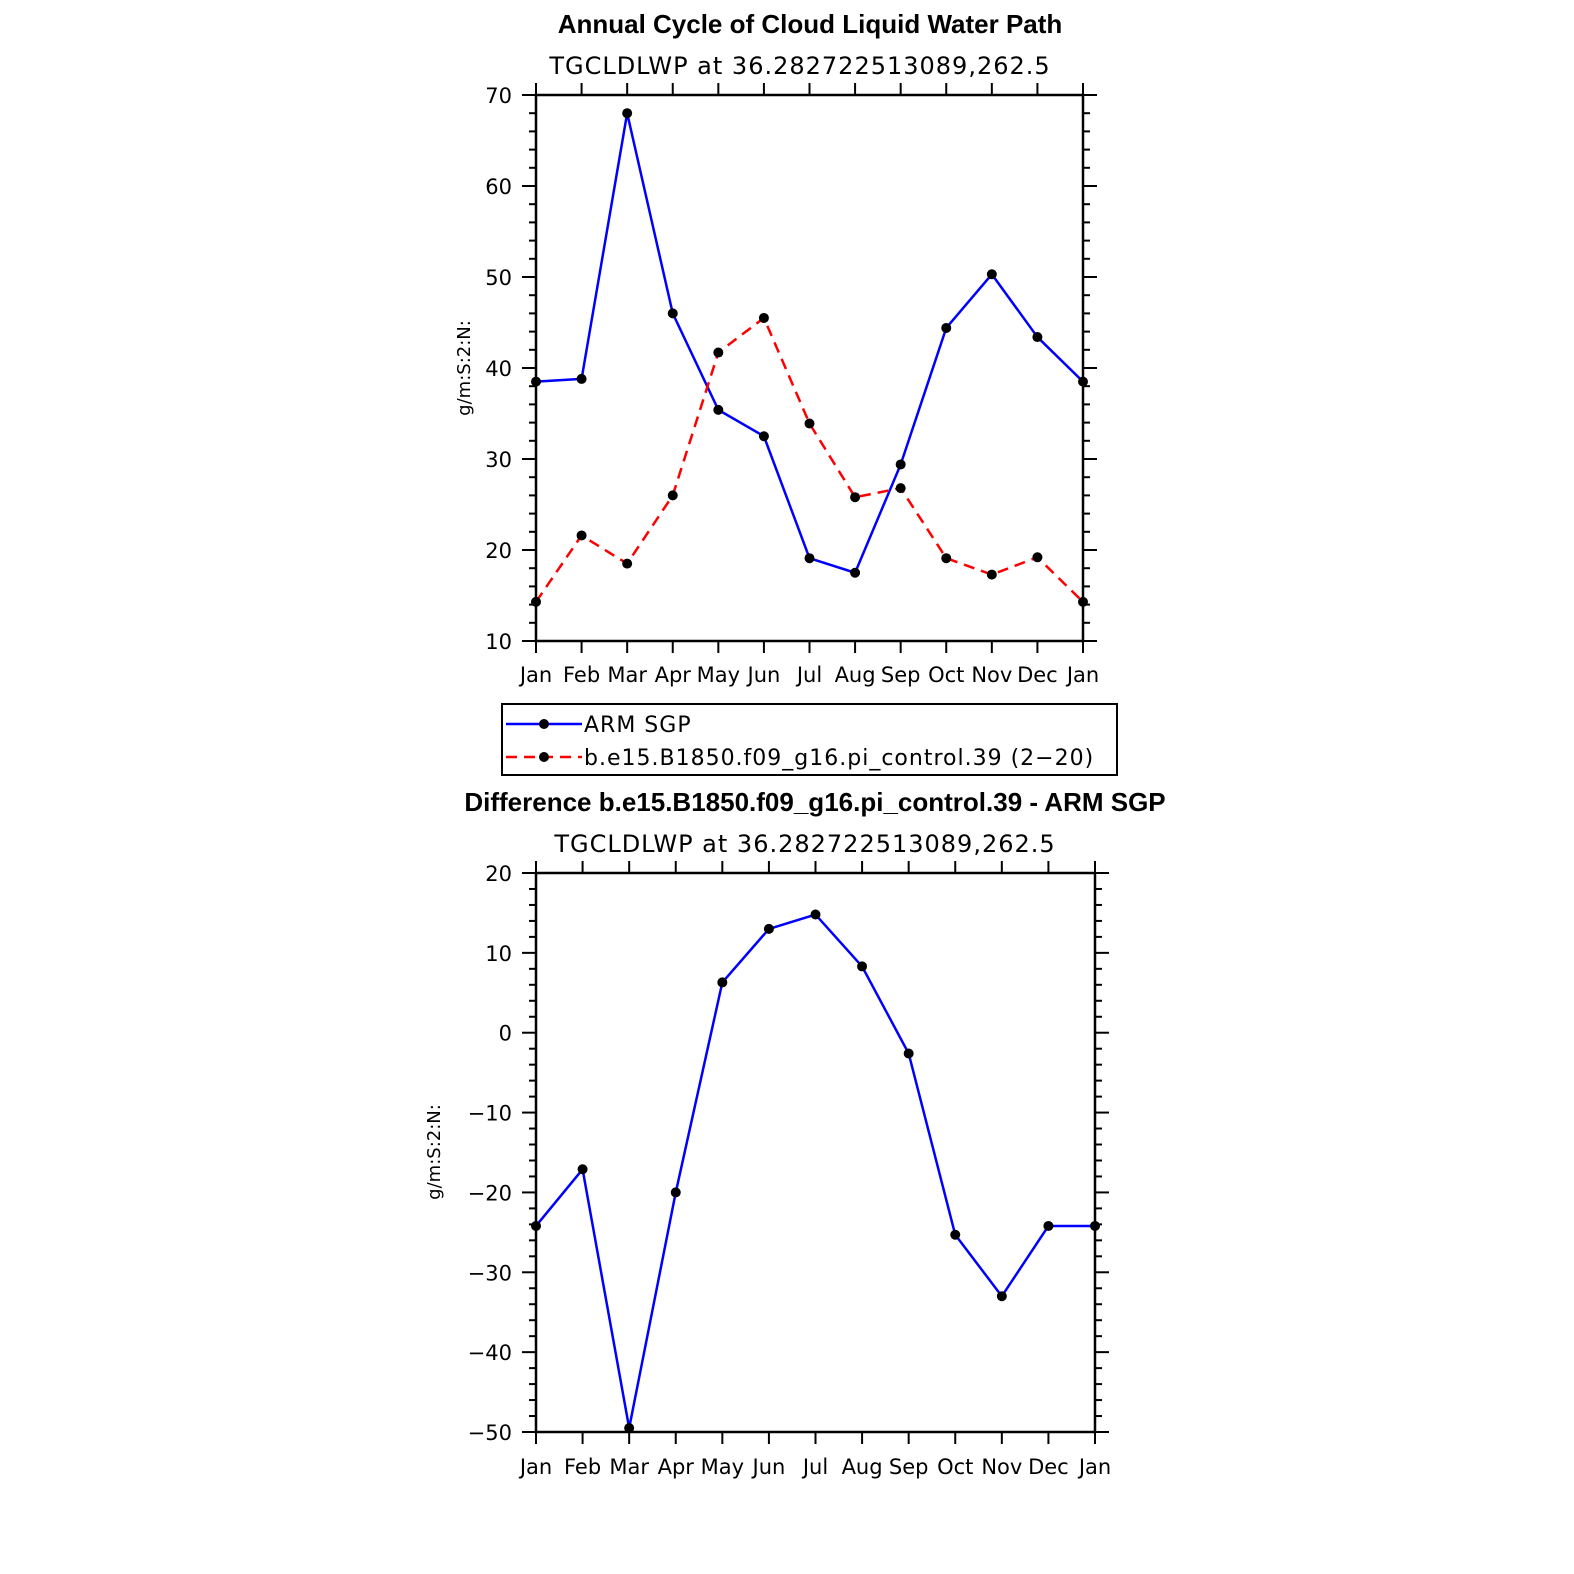  What do you see at coordinates (490, 1193) in the screenshot?
I see `y-tick-label: −20` at bounding box center [490, 1193].